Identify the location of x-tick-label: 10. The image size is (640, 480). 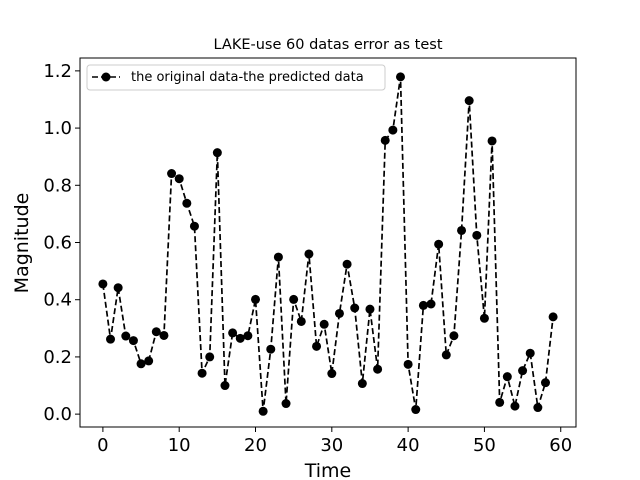
(179, 445).